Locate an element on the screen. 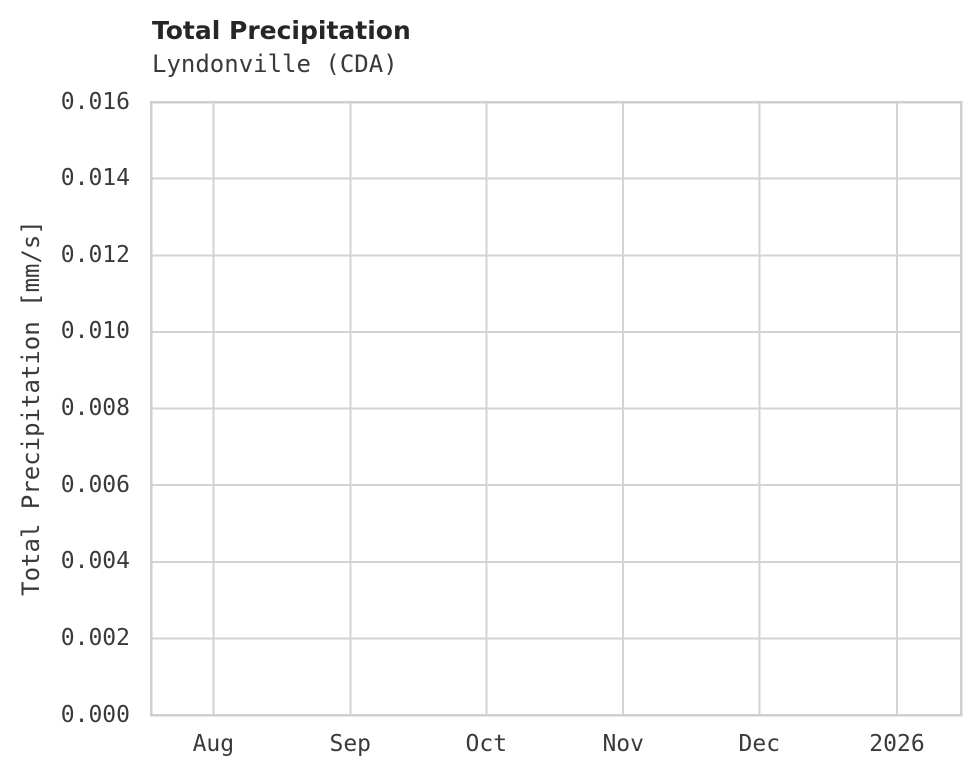 This screenshot has height=780, width=980. y-tick-label: 0.010 is located at coordinates (95, 331).